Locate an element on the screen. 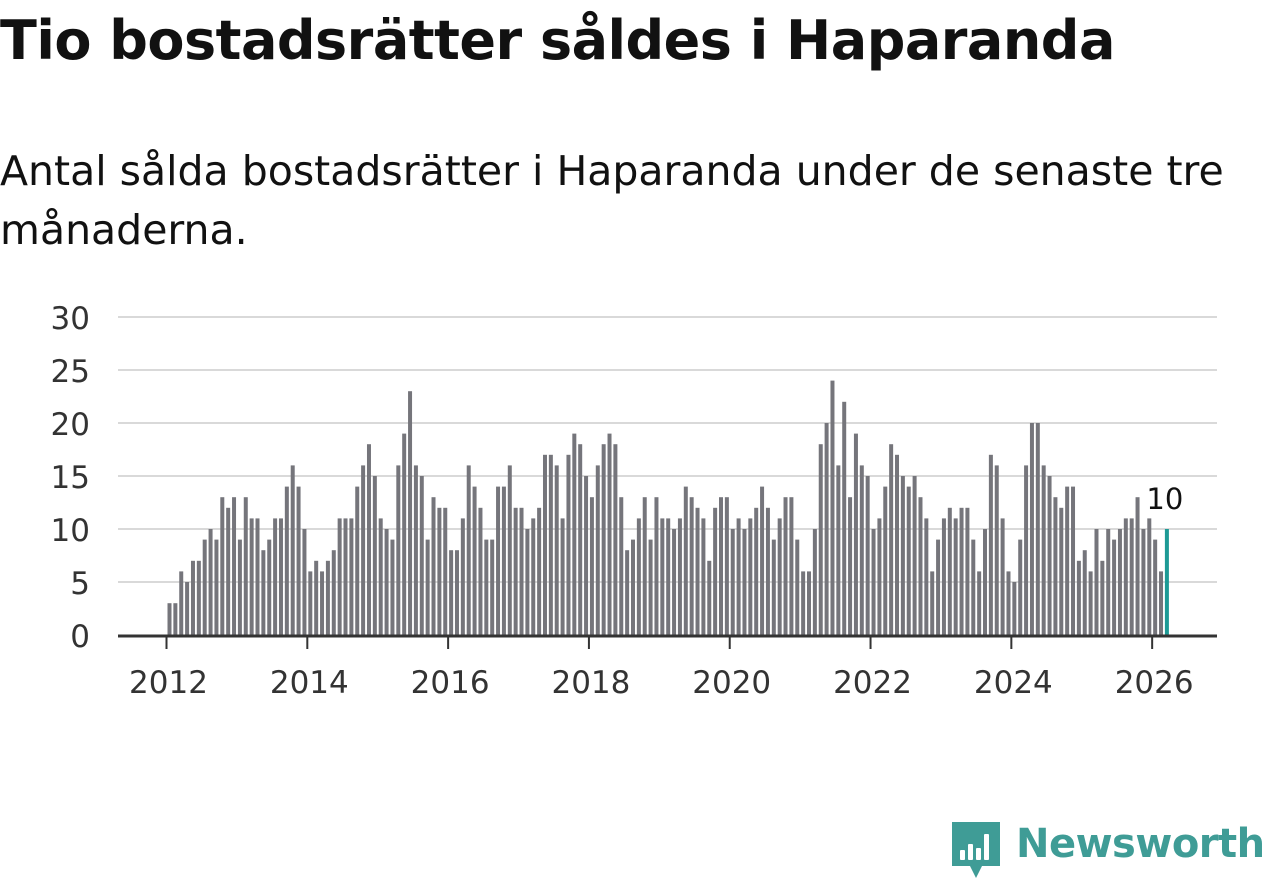 This screenshot has width=1262, height=880. x-tick-label: 2022 is located at coordinates (872, 683).